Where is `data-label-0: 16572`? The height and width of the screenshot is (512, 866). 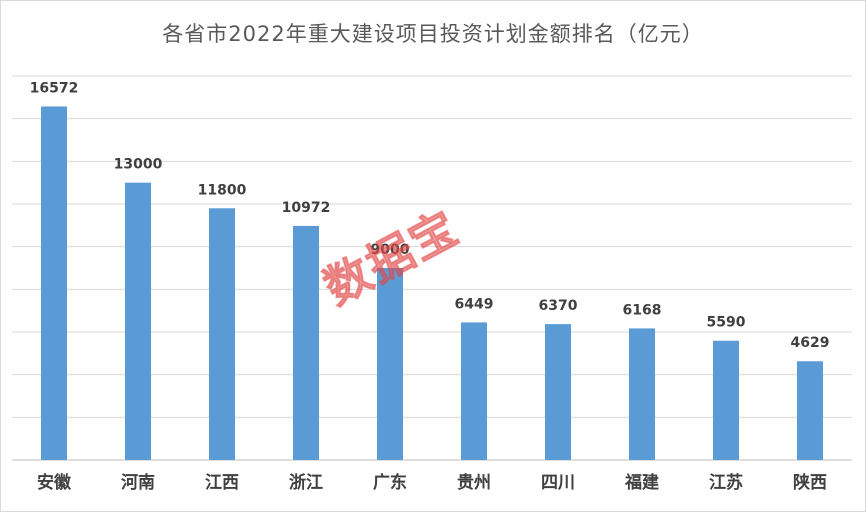 data-label-0: 16572 is located at coordinates (54, 88).